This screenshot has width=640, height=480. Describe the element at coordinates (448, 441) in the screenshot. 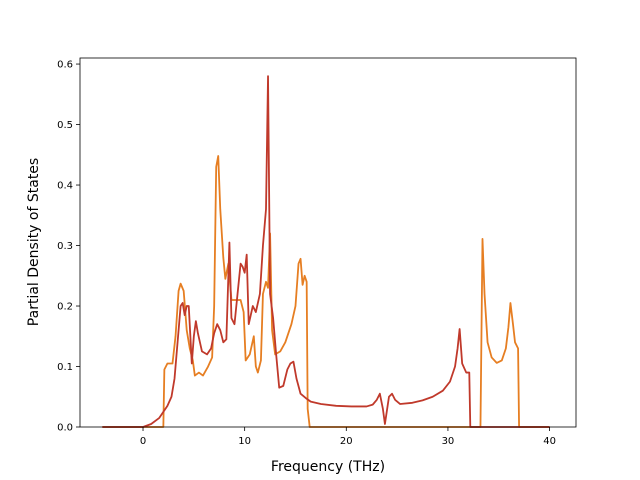

I see `x-tick-label: 30` at that location.